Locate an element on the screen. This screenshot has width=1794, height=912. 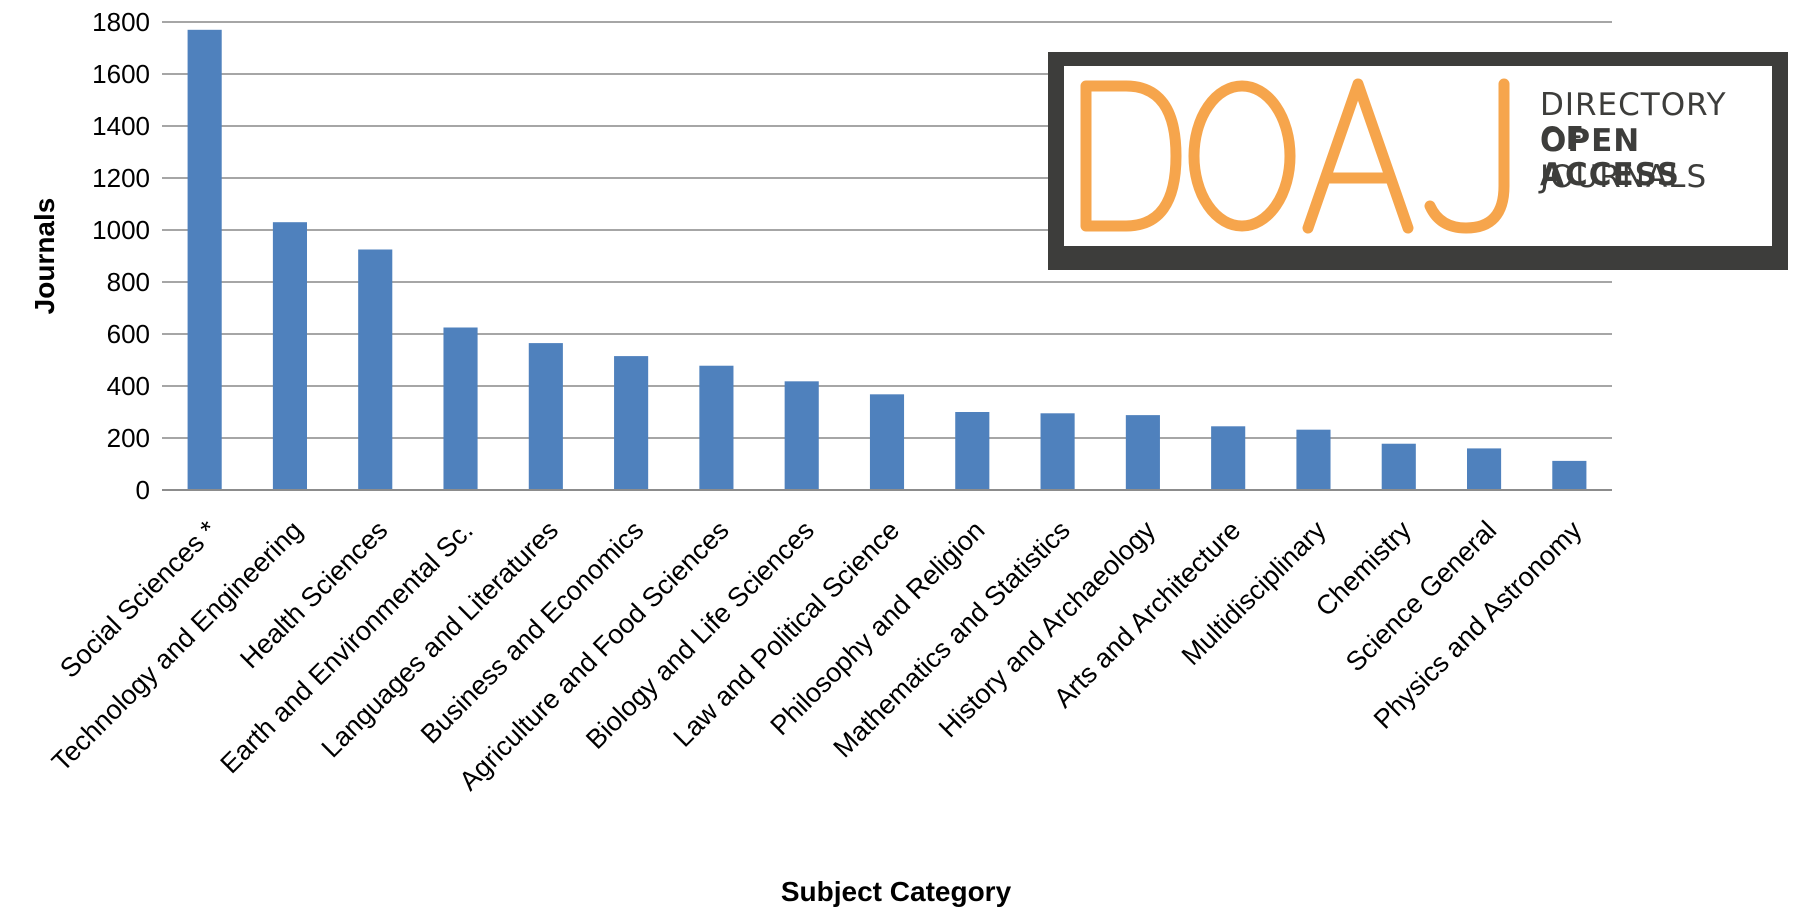
x-category-label: Multidisciplinary is located at coordinates (1254, 593).